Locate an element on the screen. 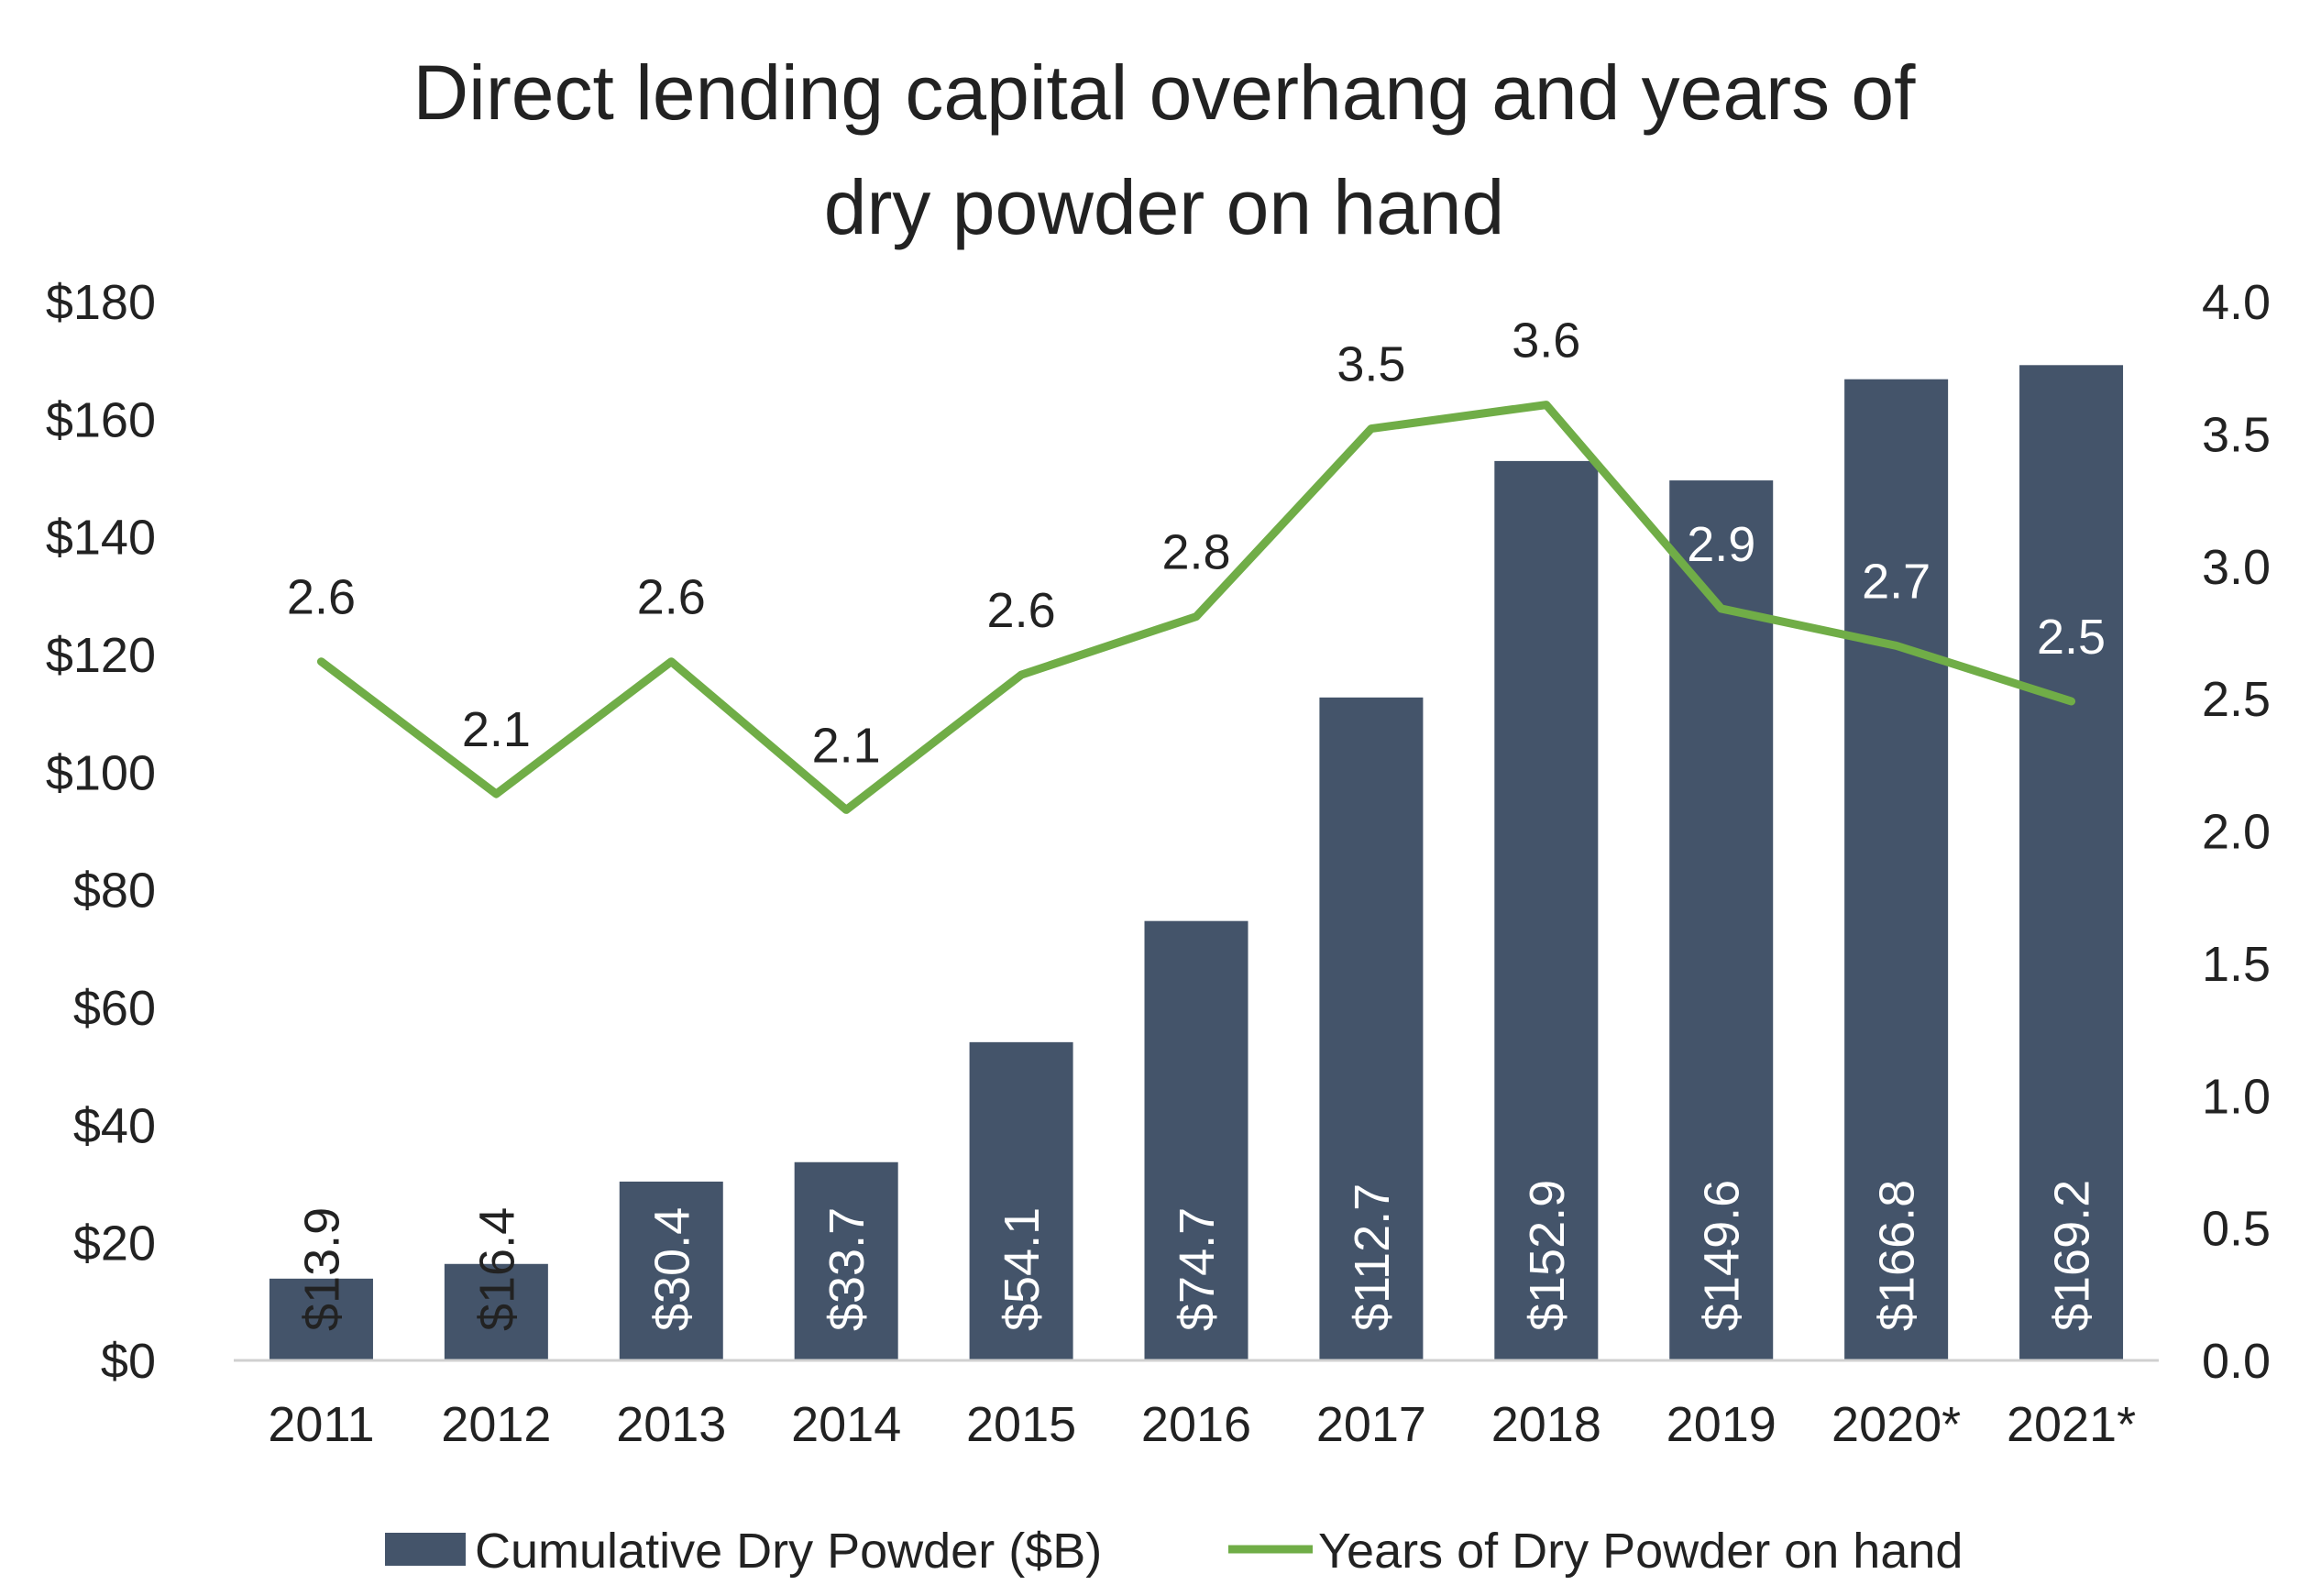 This screenshot has height=1596, width=2310. bar-data-label: $74.7 is located at coordinates (1197, 1269).